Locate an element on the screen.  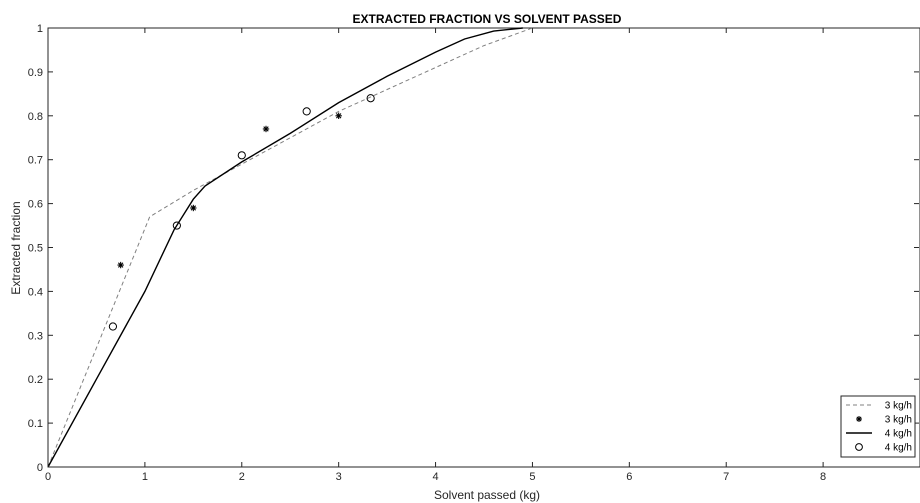
y-tick-label: 0.7 is located at coordinates (35, 161).